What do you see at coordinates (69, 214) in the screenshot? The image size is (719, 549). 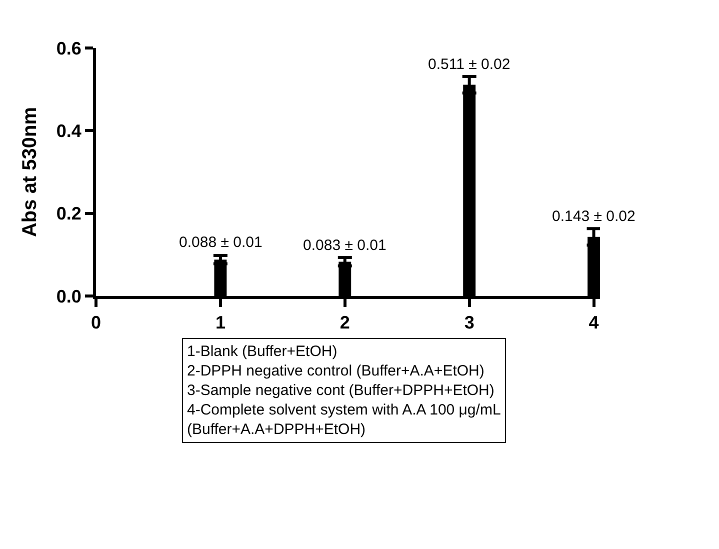 I see `y-tick-label: 0.2` at bounding box center [69, 214].